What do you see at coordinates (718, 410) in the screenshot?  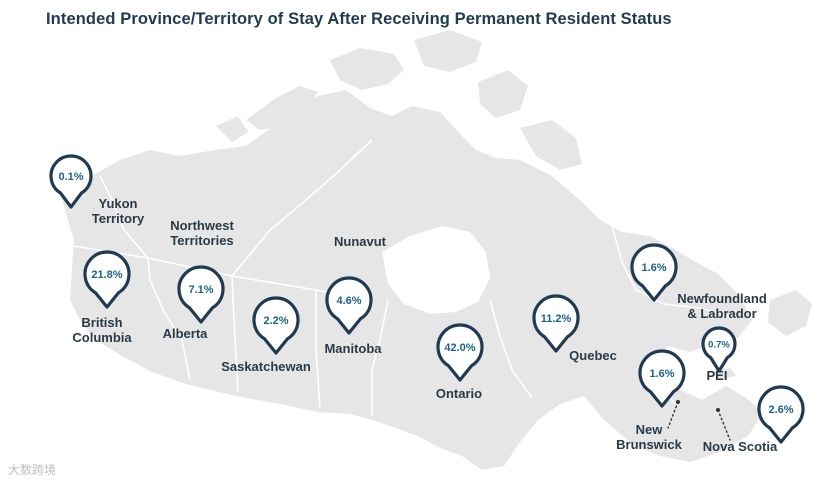 I see `leader-dot-ns` at bounding box center [718, 410].